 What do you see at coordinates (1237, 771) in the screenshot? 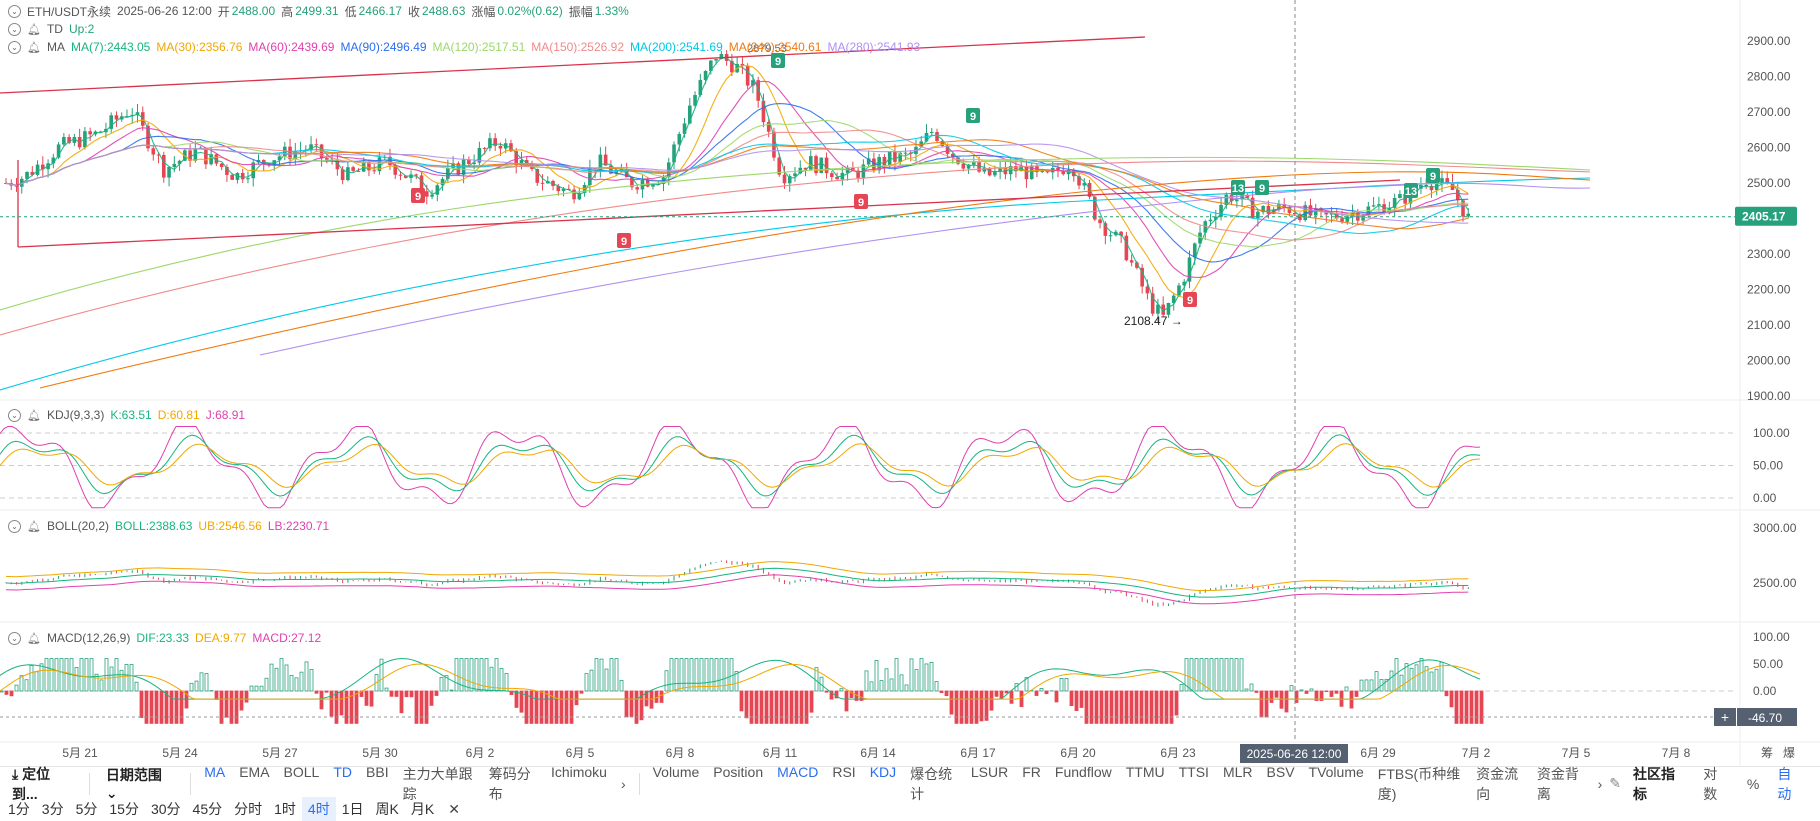
I see `sub-indicator-mlr: MLR` at bounding box center [1237, 771].